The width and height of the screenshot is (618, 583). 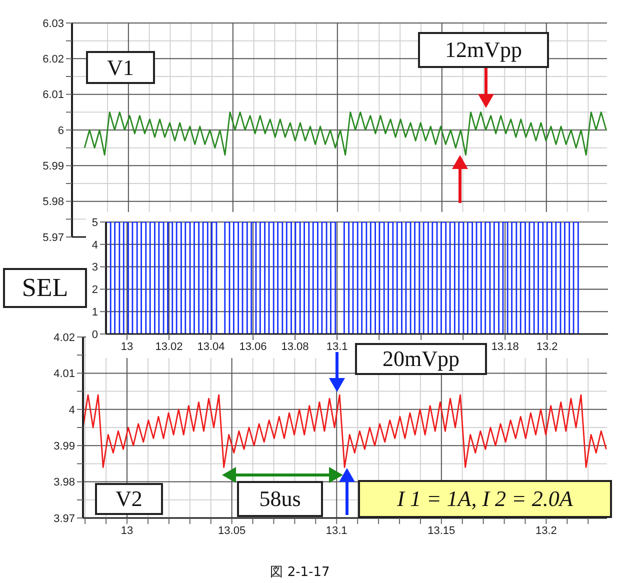 What do you see at coordinates (300, 573) in the screenshot?
I see `caption: 図 2-1-17` at bounding box center [300, 573].